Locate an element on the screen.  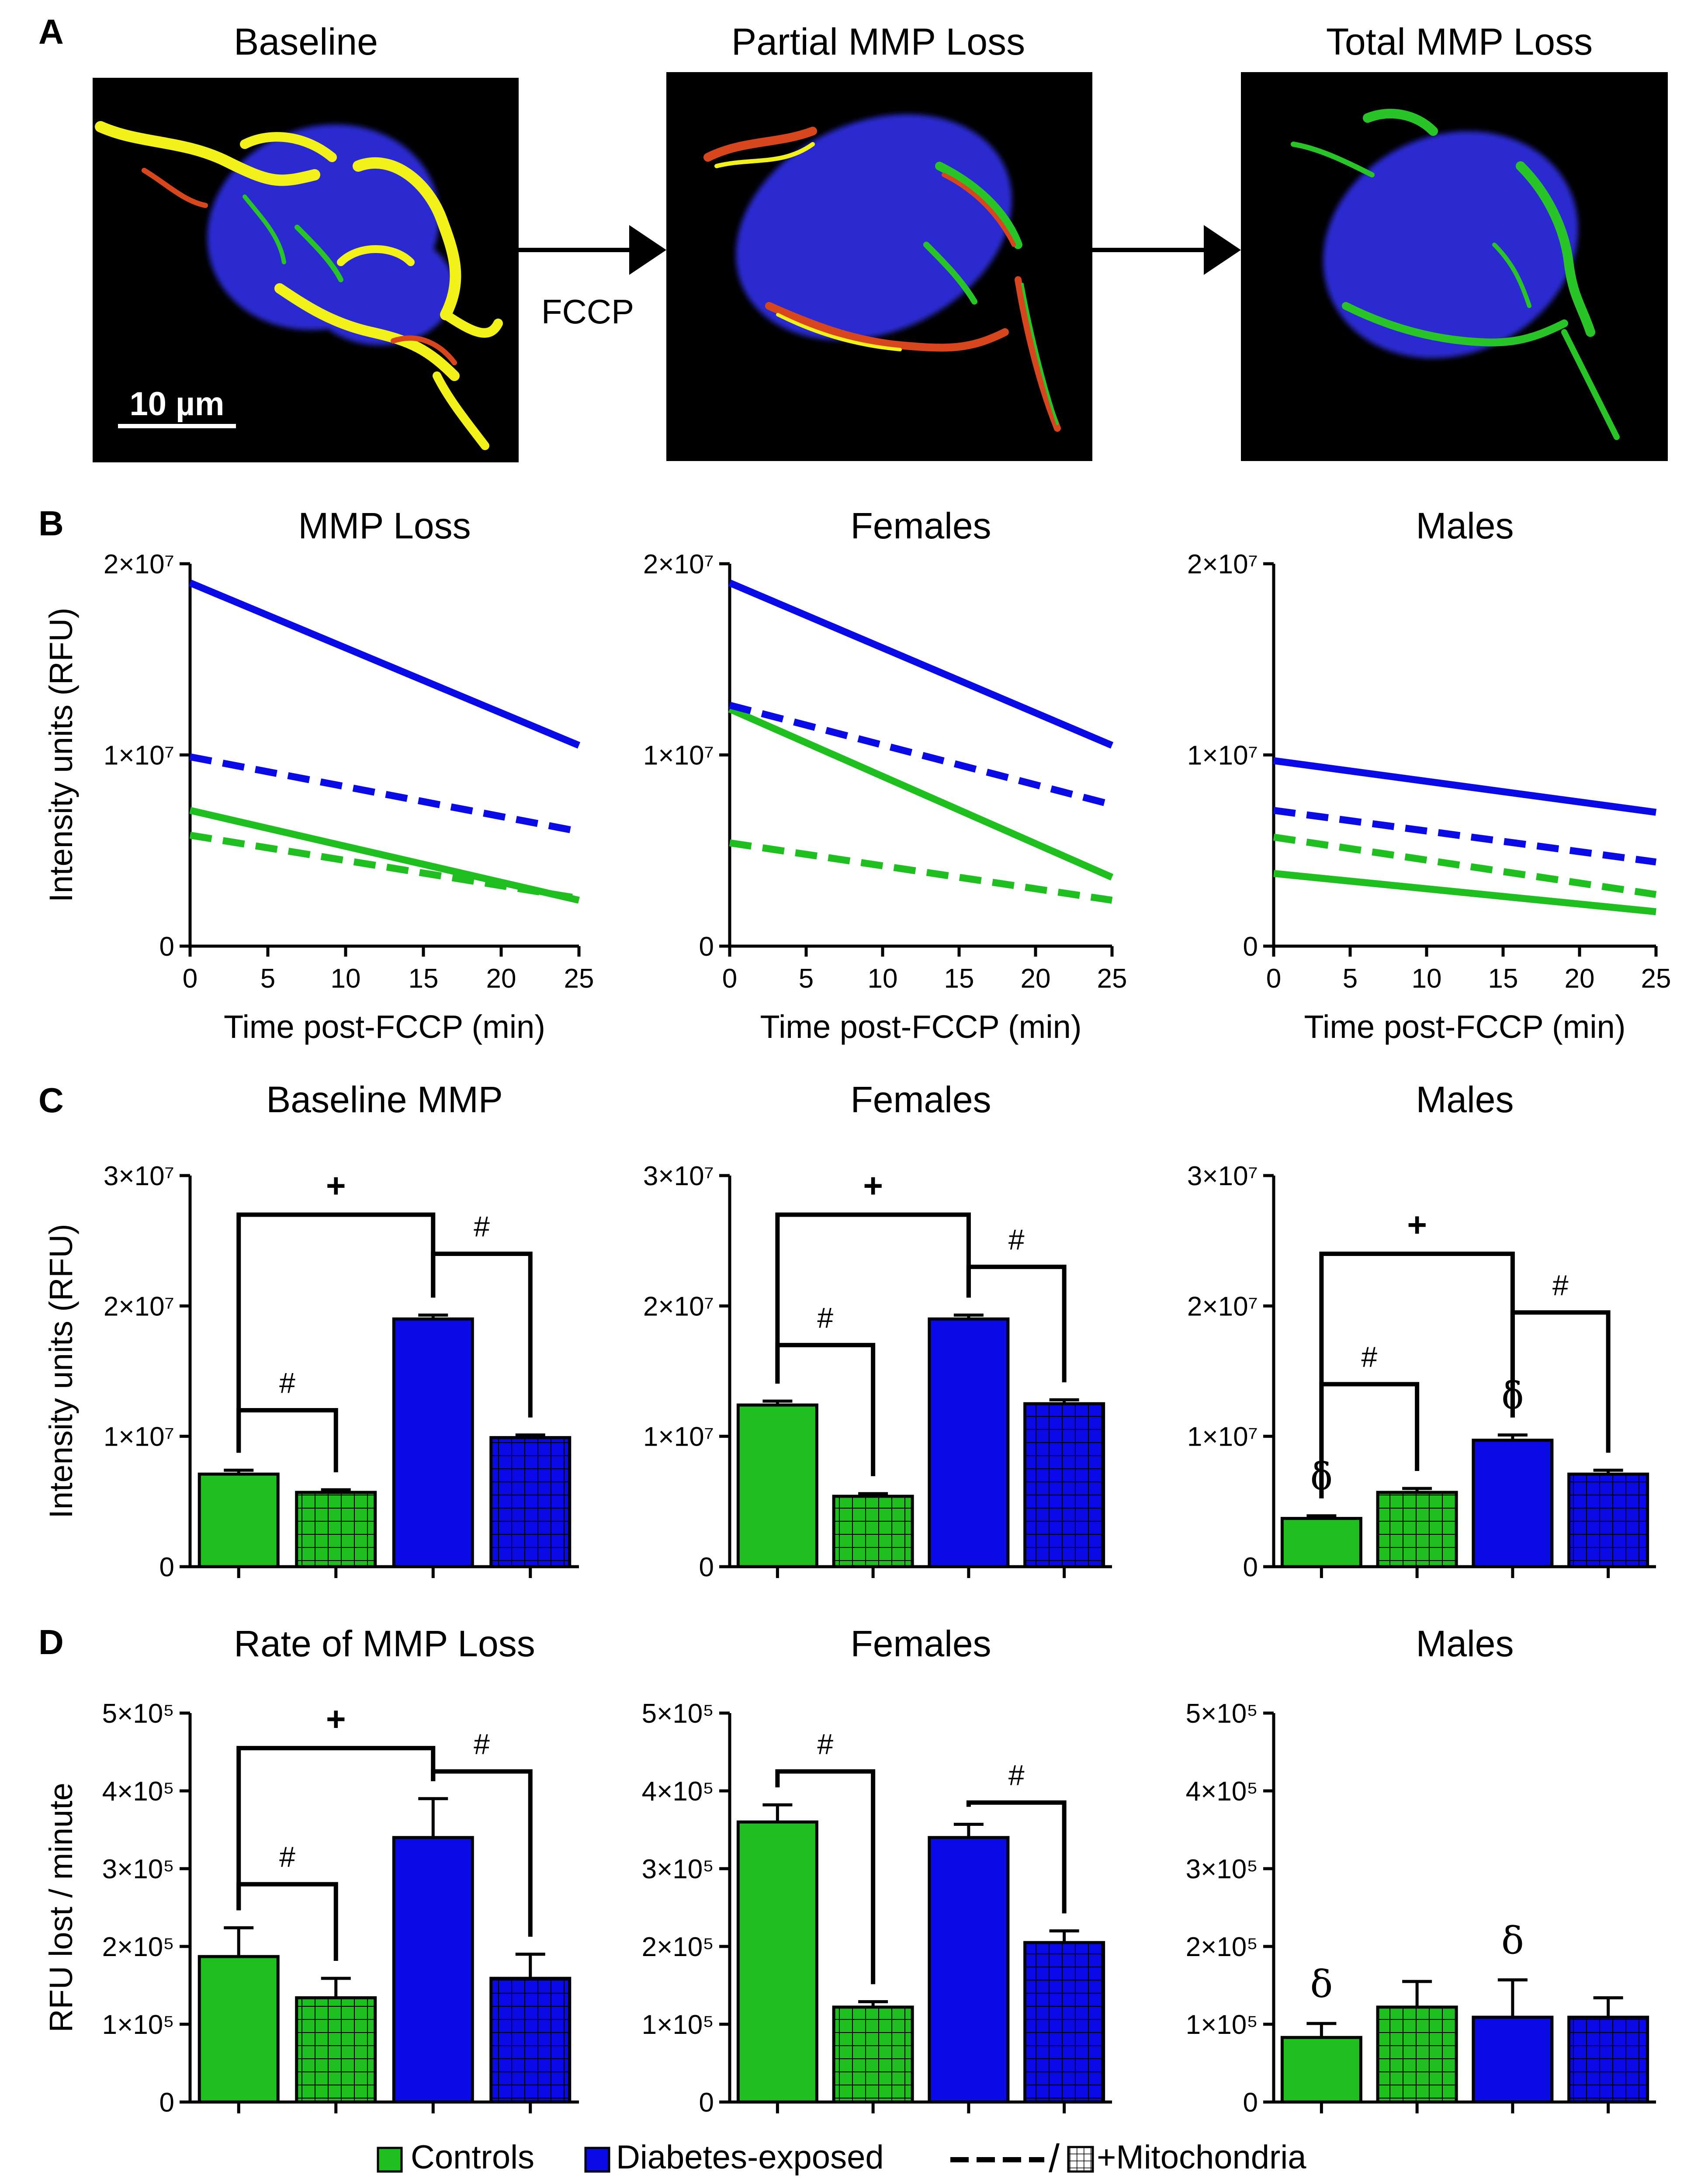
micrograph-title-baseline: Baseline is located at coordinates (306, 42).